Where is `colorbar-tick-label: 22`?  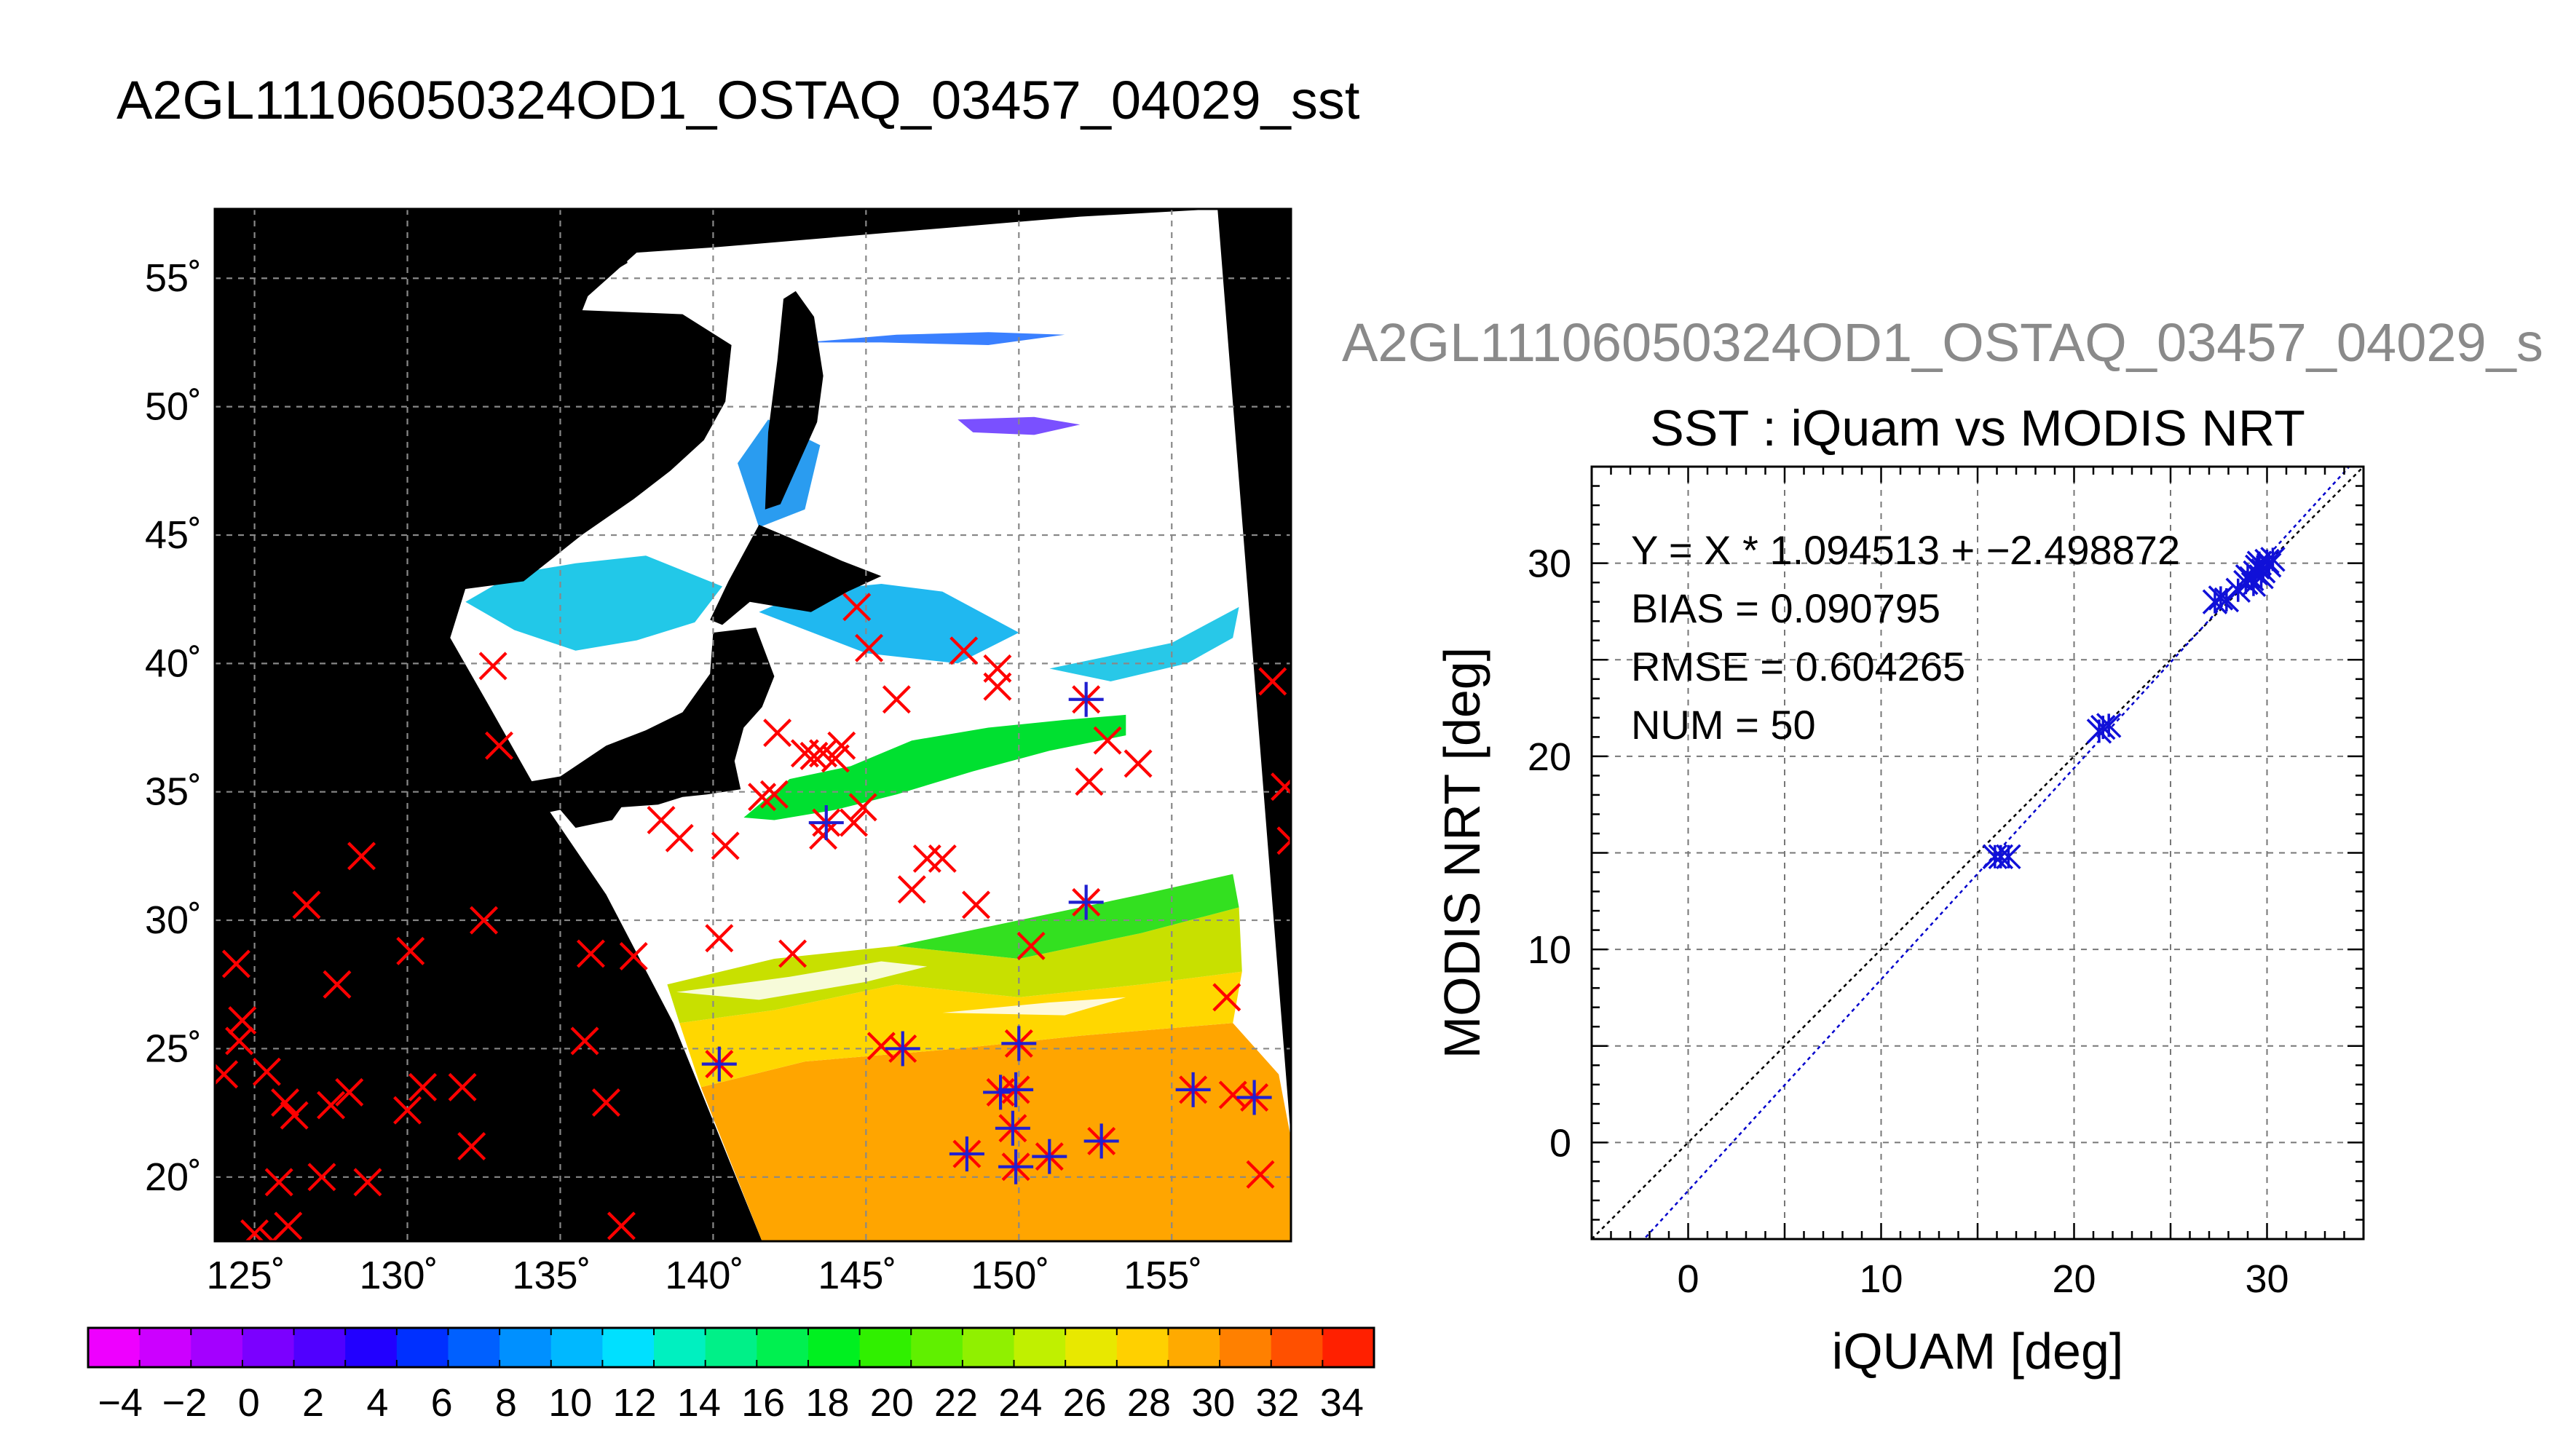 colorbar-tick-label: 22 is located at coordinates (956, 1403).